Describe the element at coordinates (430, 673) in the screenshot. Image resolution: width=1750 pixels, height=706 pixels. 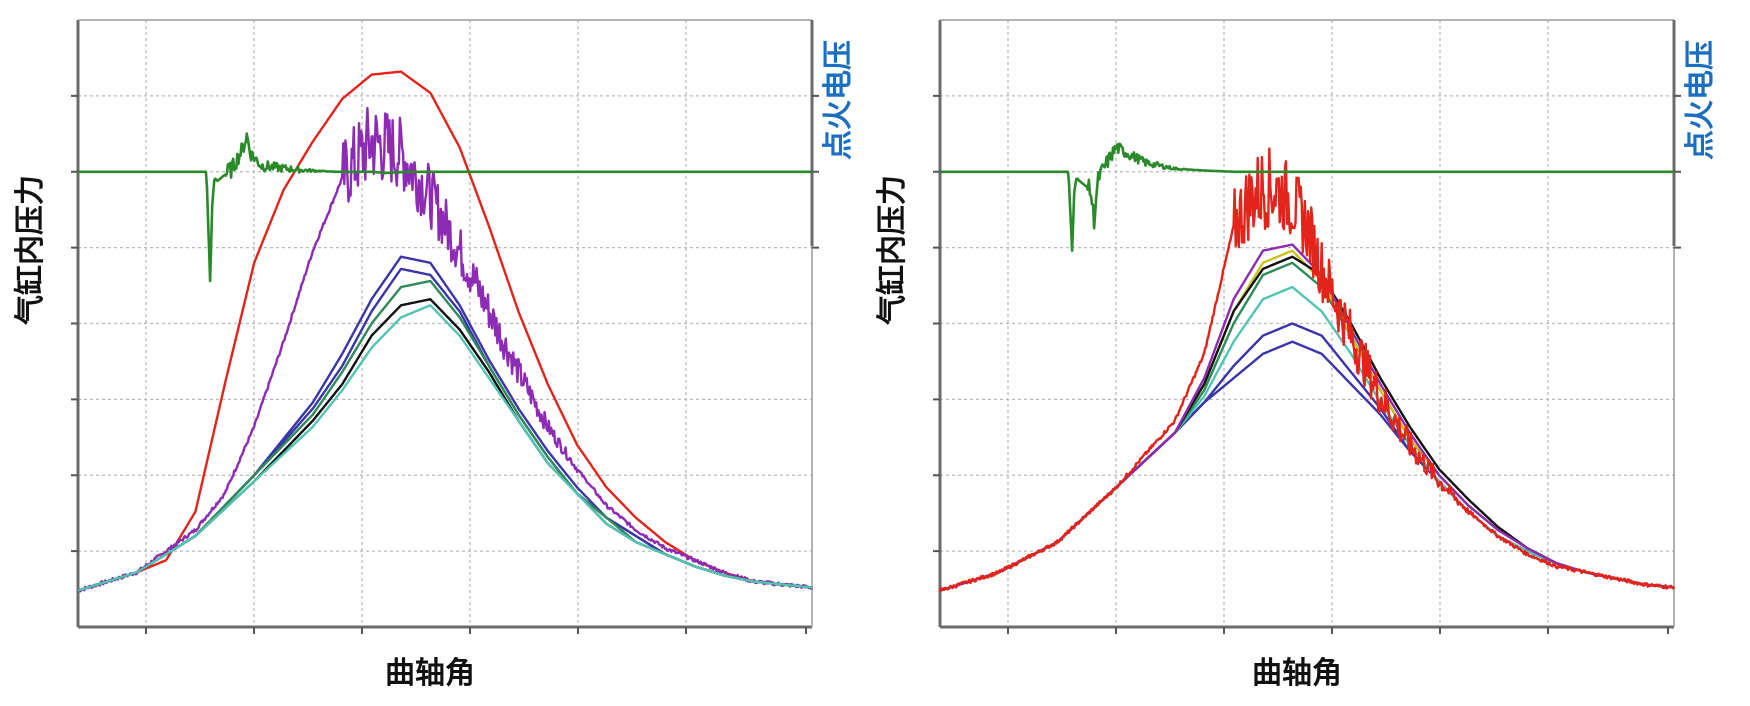
I see `left-x-axis-title: 曲轴角` at that location.